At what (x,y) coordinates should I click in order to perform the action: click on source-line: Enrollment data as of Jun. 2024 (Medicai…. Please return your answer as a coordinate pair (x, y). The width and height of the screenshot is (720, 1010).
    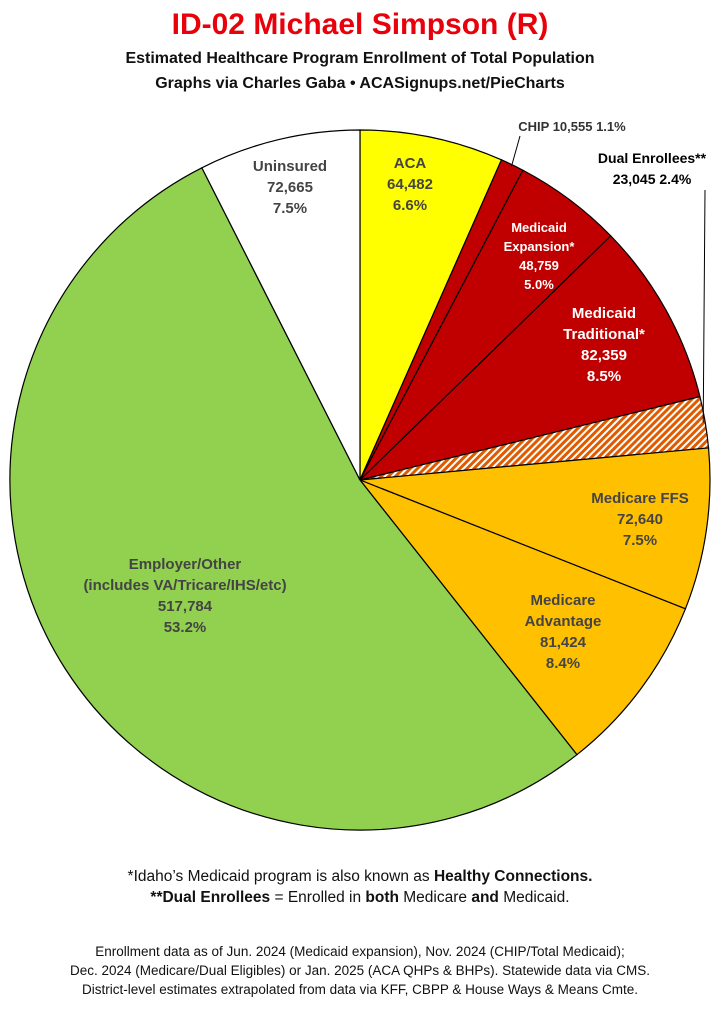
    Looking at the image, I should click on (360, 951).